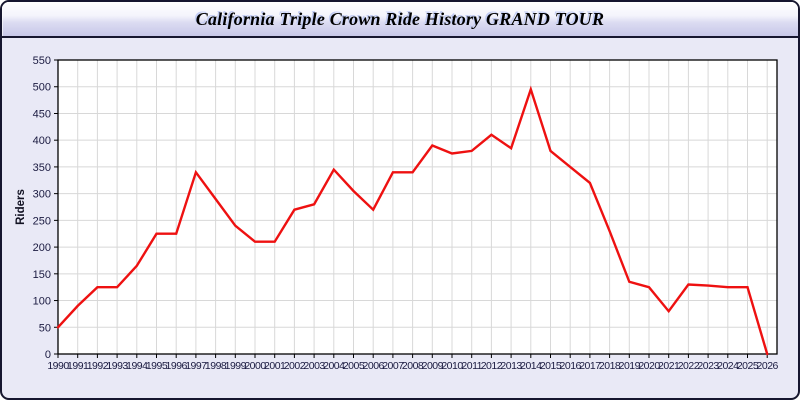  Describe the element at coordinates (177, 366) in the screenshot. I see `x-axis-label: 1996` at that location.